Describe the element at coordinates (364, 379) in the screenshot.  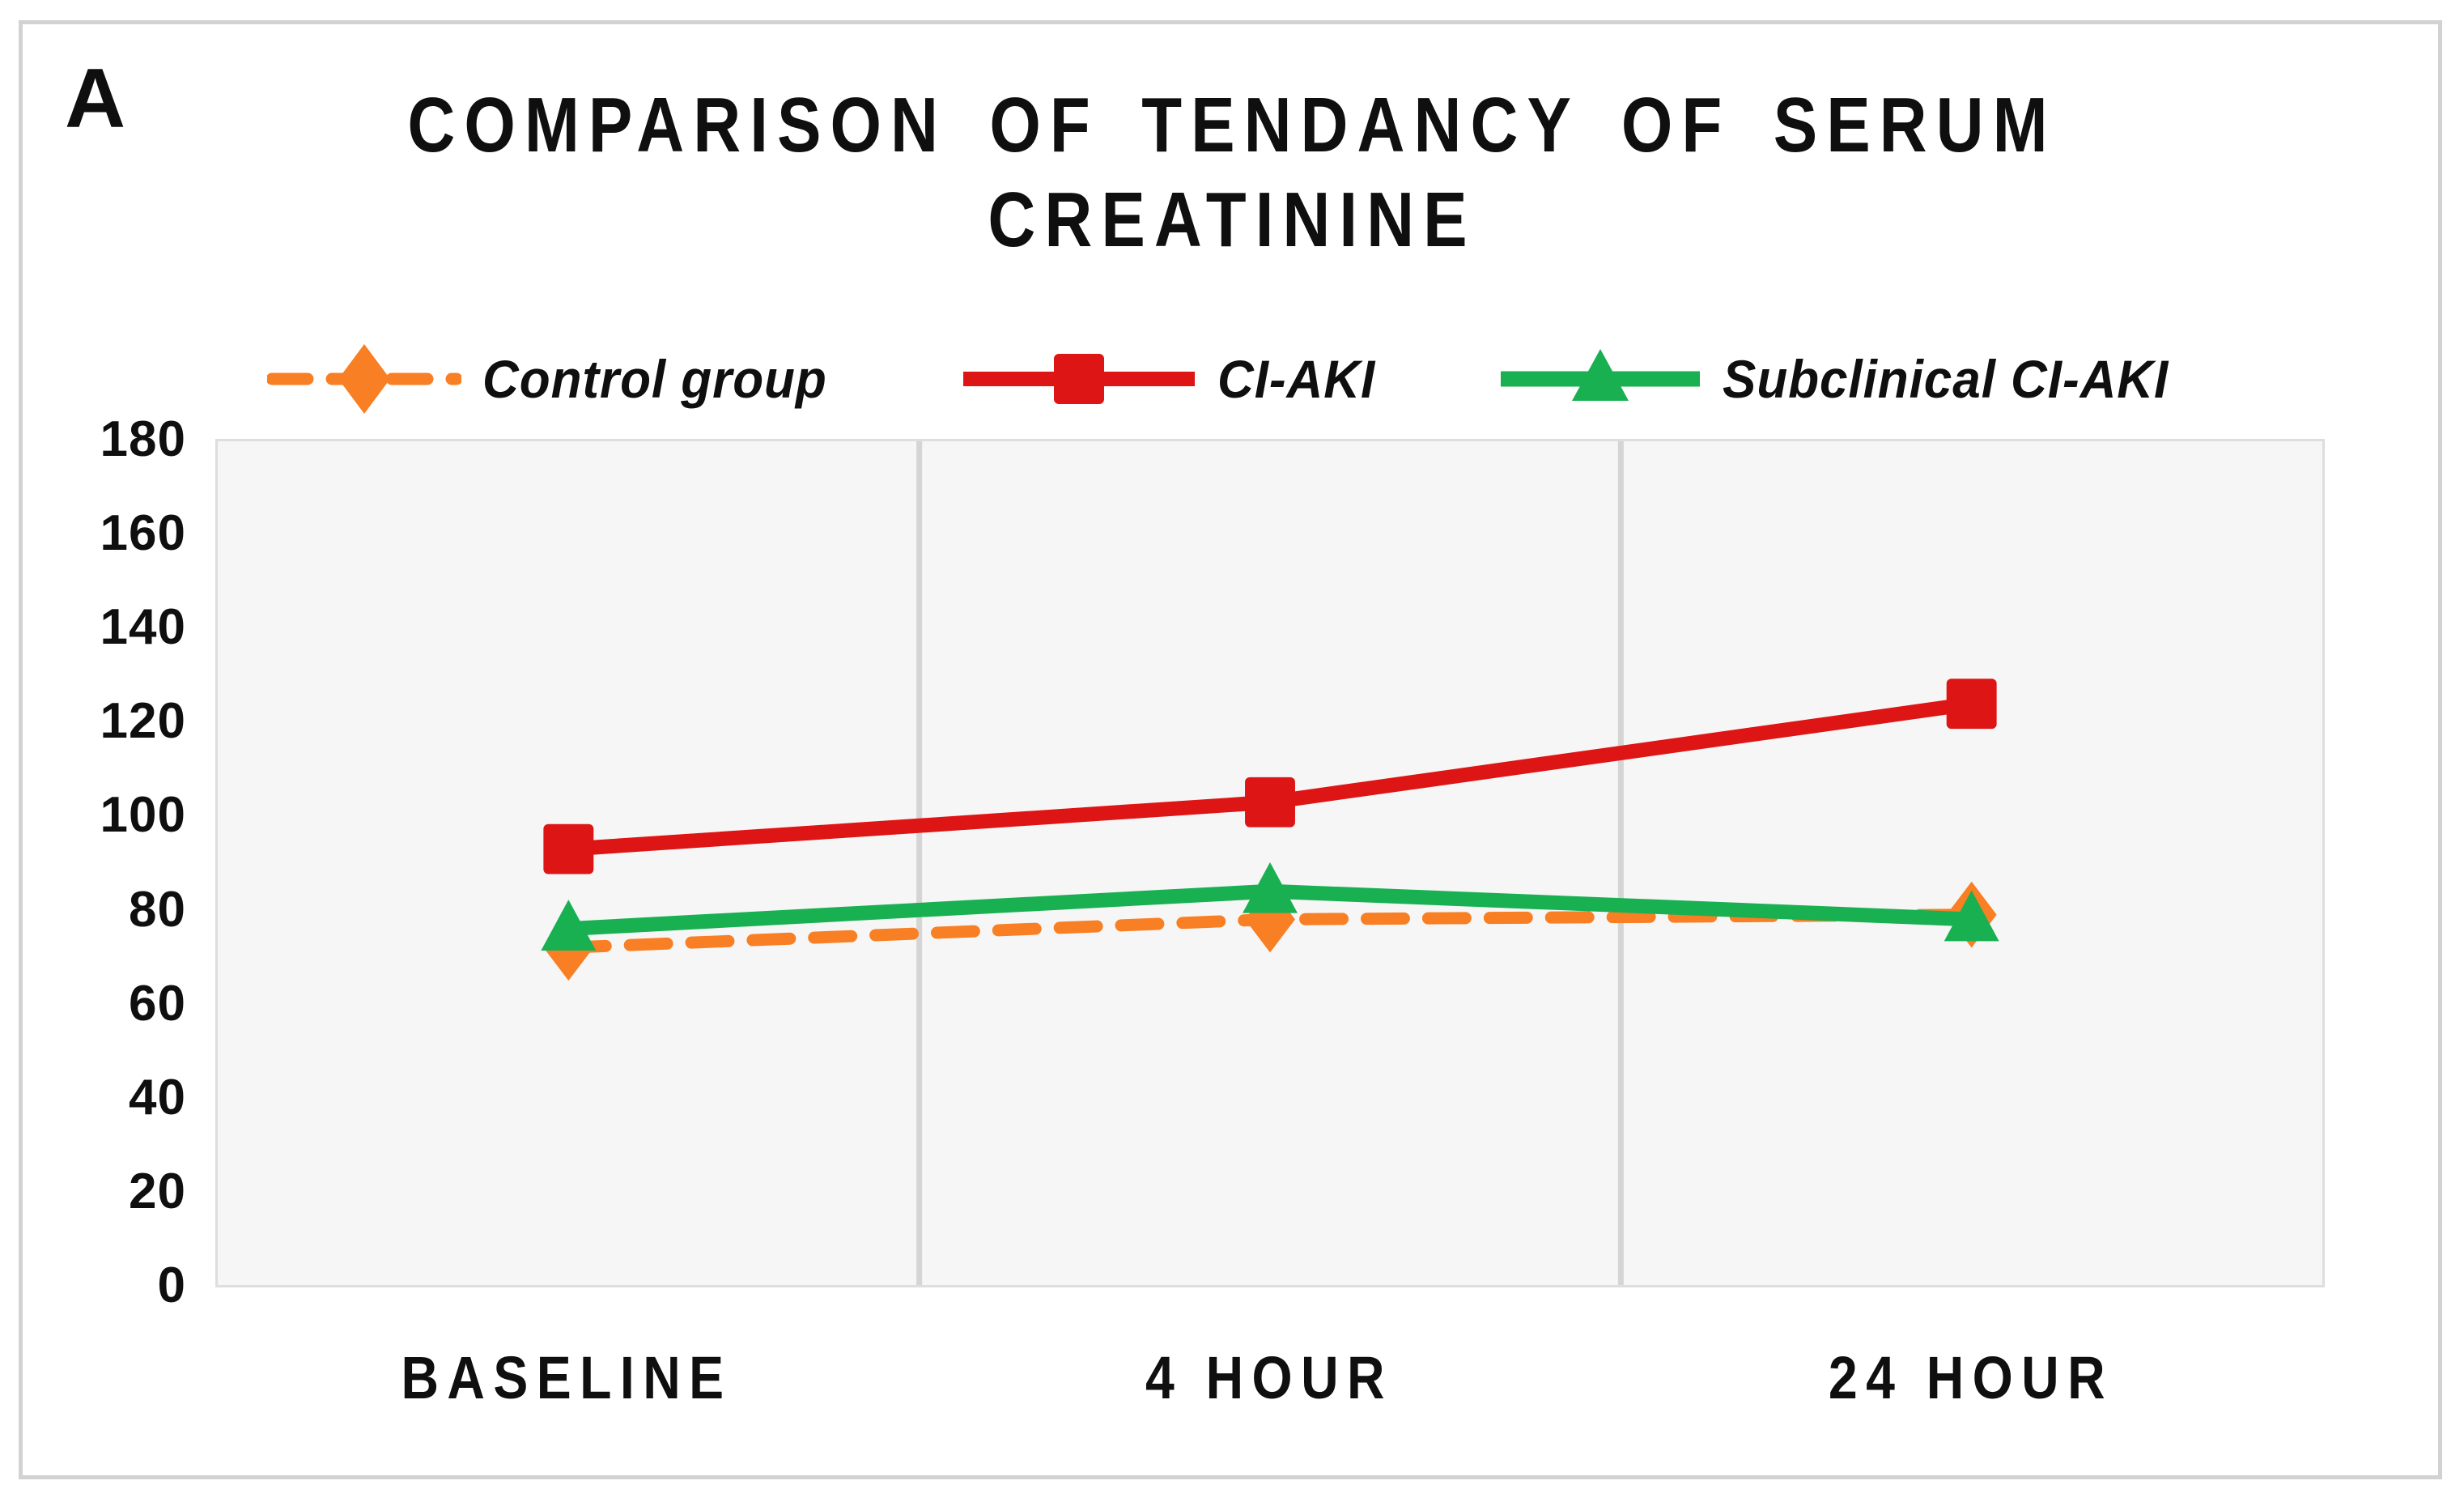
I see `dashed-diamond-marker-icon` at that location.